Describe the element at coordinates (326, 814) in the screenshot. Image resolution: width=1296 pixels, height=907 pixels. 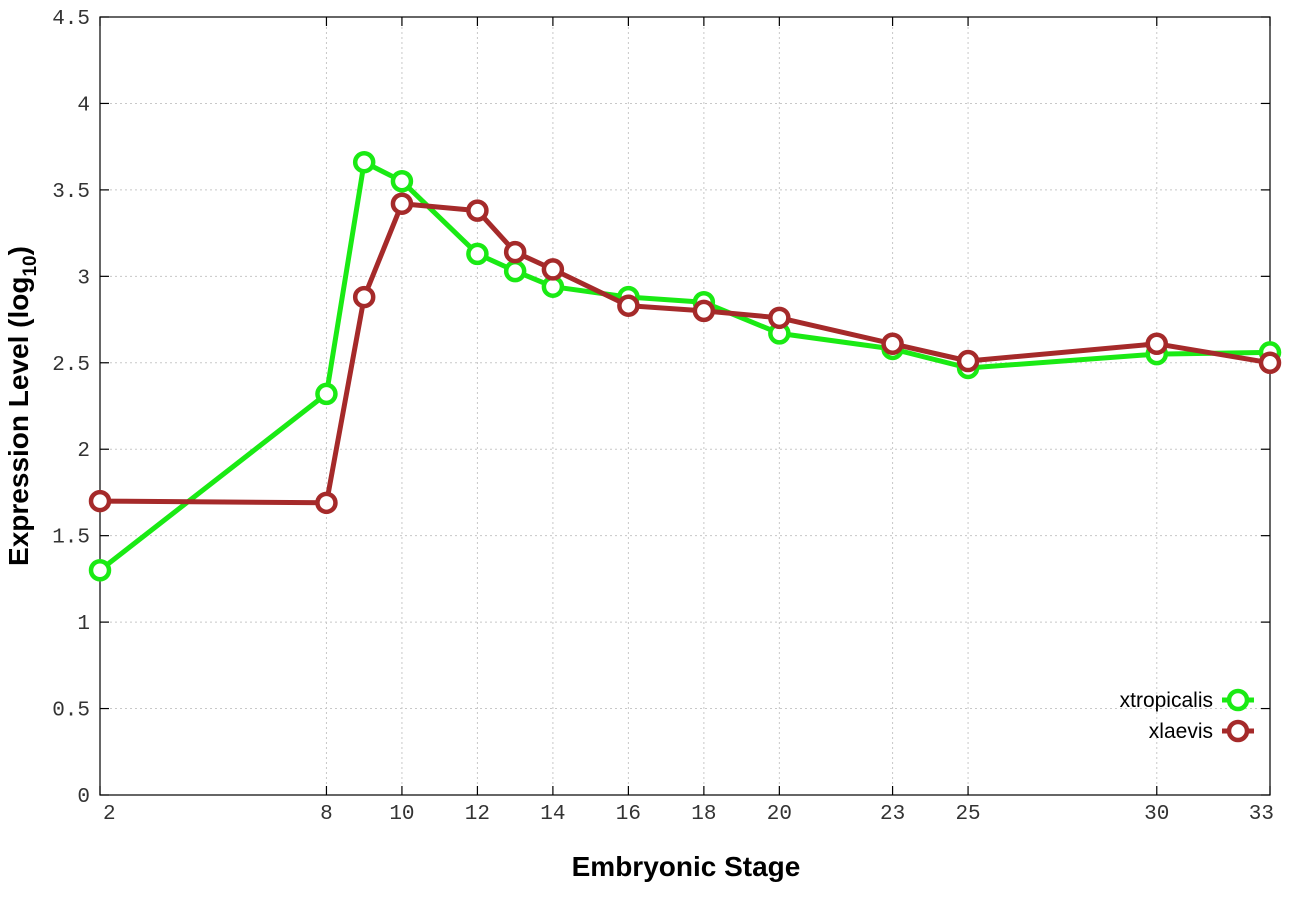
I see `x-tick-label: 8` at that location.